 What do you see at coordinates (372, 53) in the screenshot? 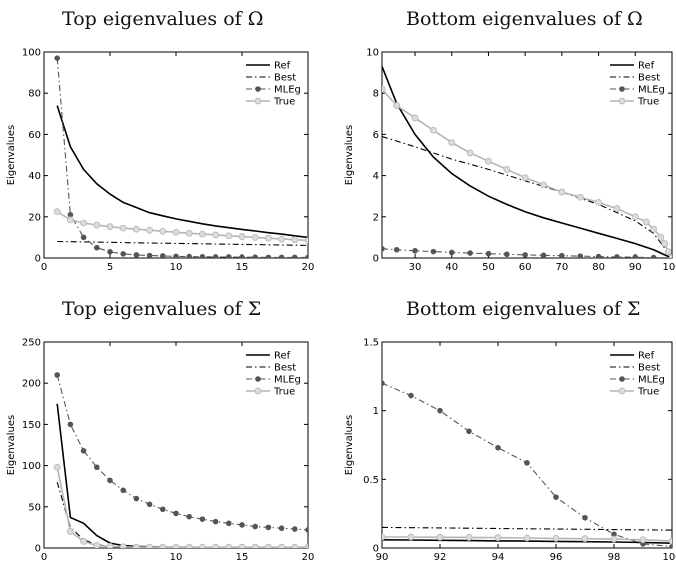
I see `y-tick-label: 10` at bounding box center [372, 53].